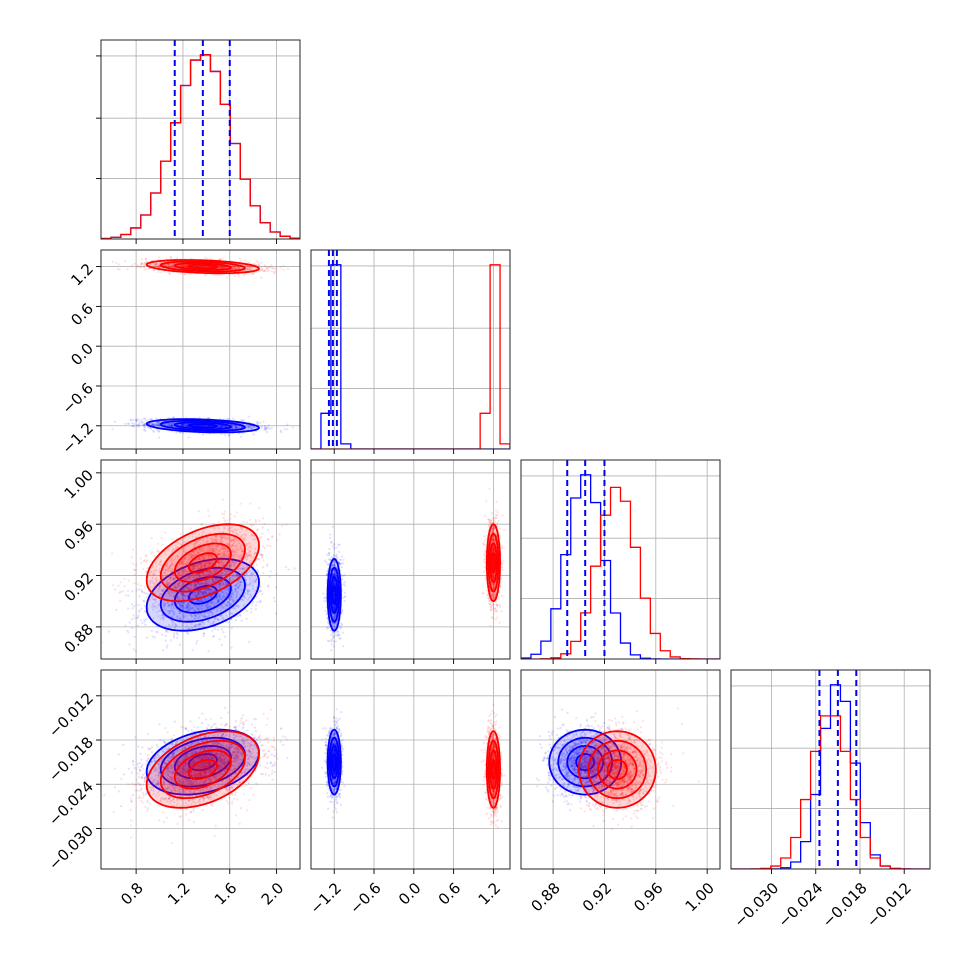 The height and width of the screenshot is (970, 970). What do you see at coordinates (78, 398) in the screenshot?
I see `y-tick-label: −0.6` at bounding box center [78, 398].